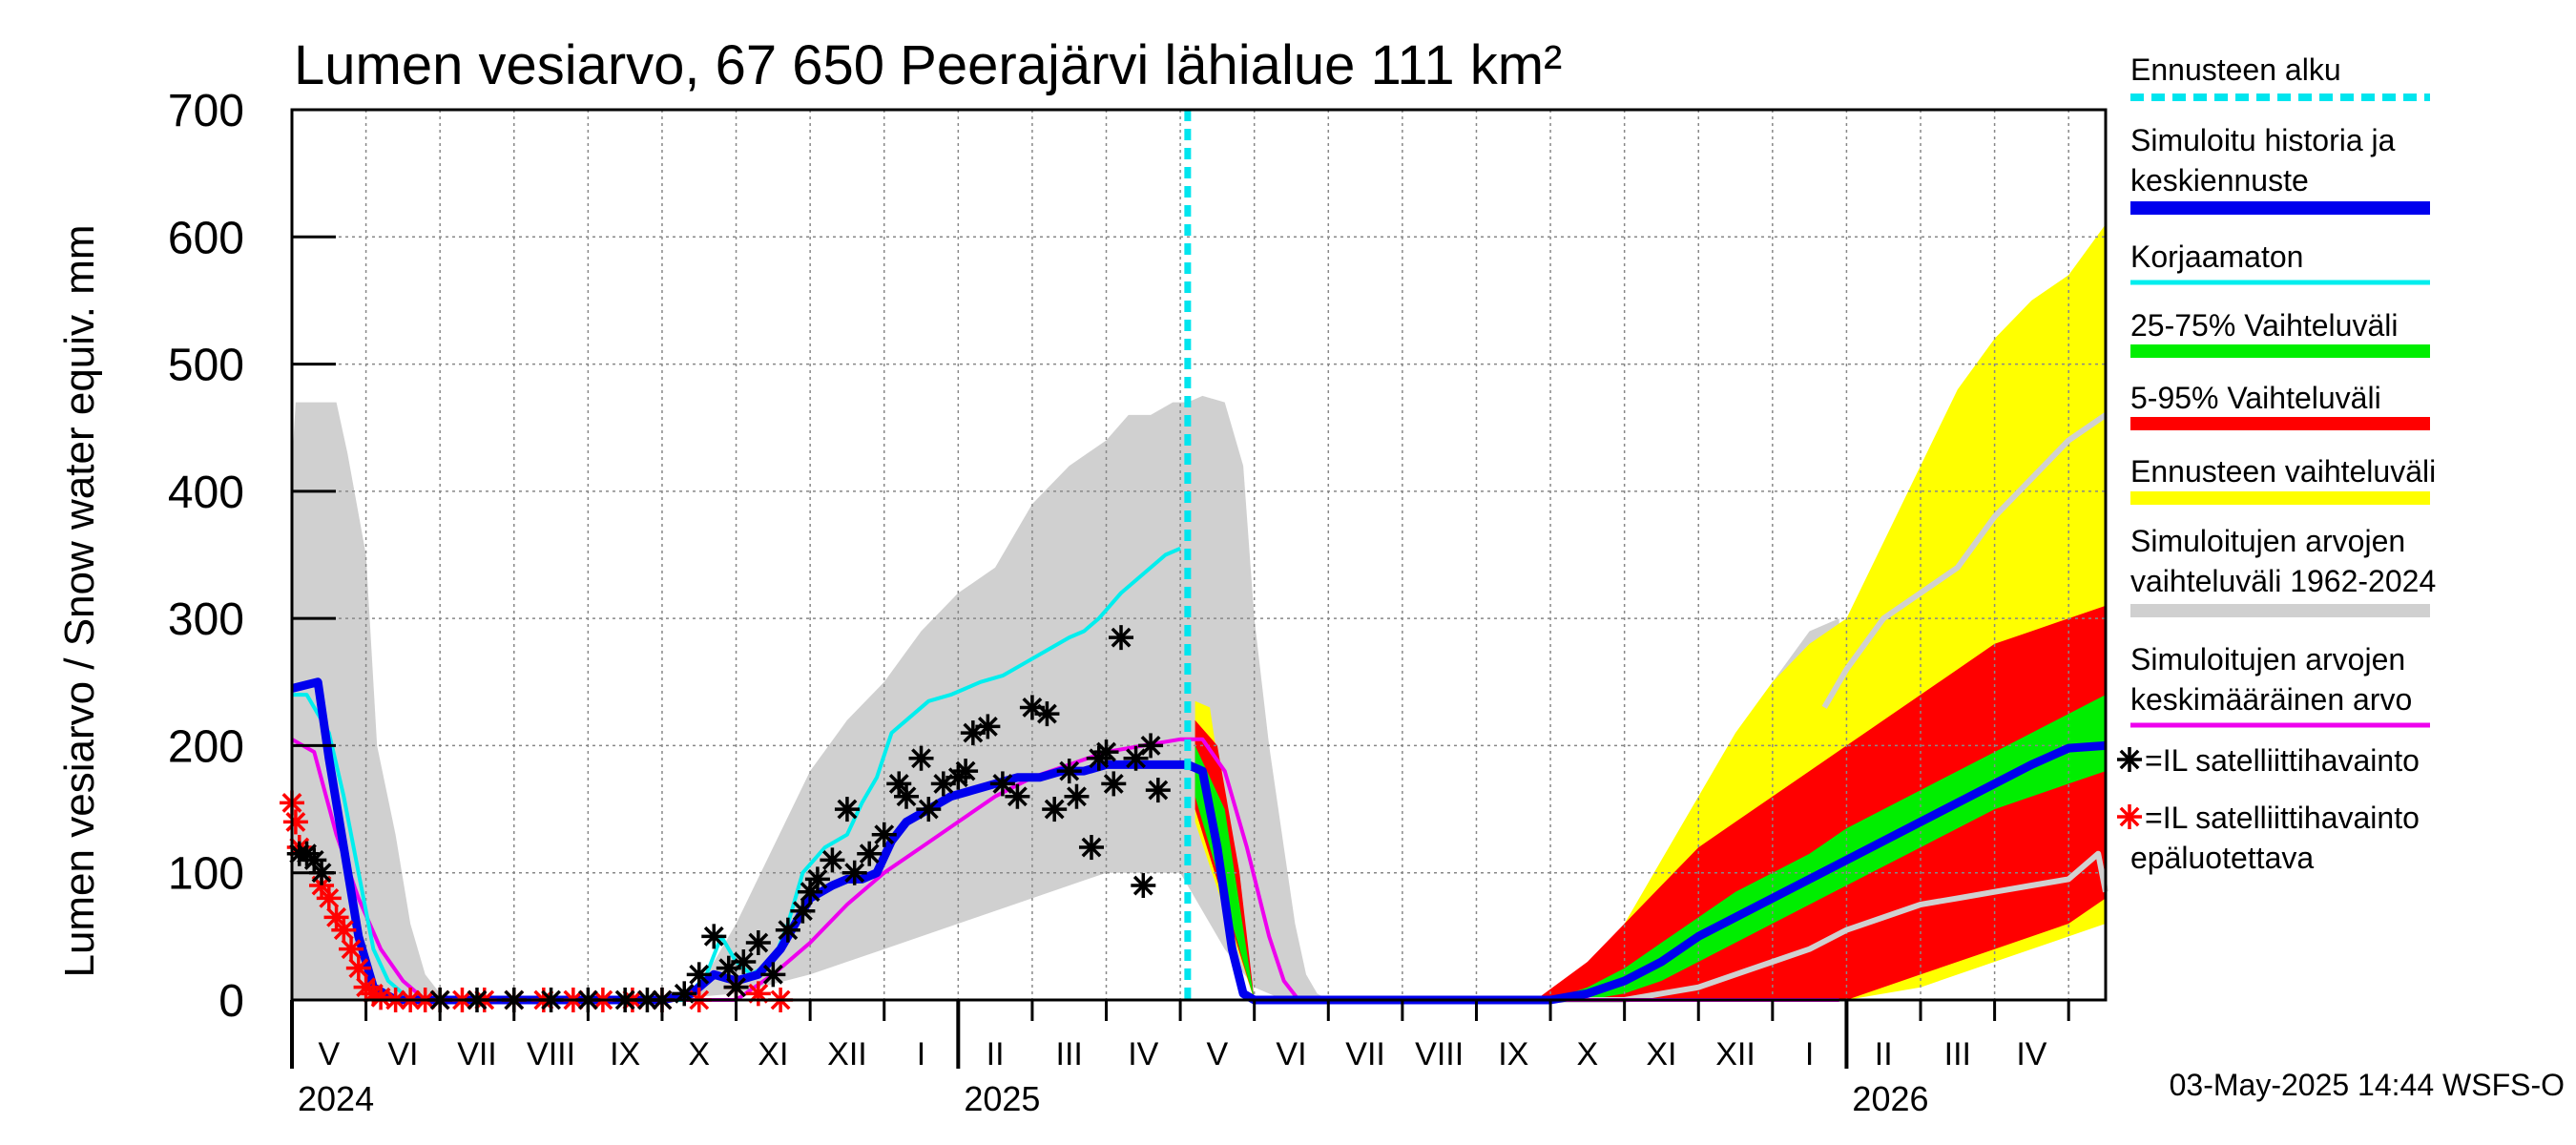  What do you see at coordinates (1291, 1054) in the screenshot?
I see `month-label: VI` at bounding box center [1291, 1054].